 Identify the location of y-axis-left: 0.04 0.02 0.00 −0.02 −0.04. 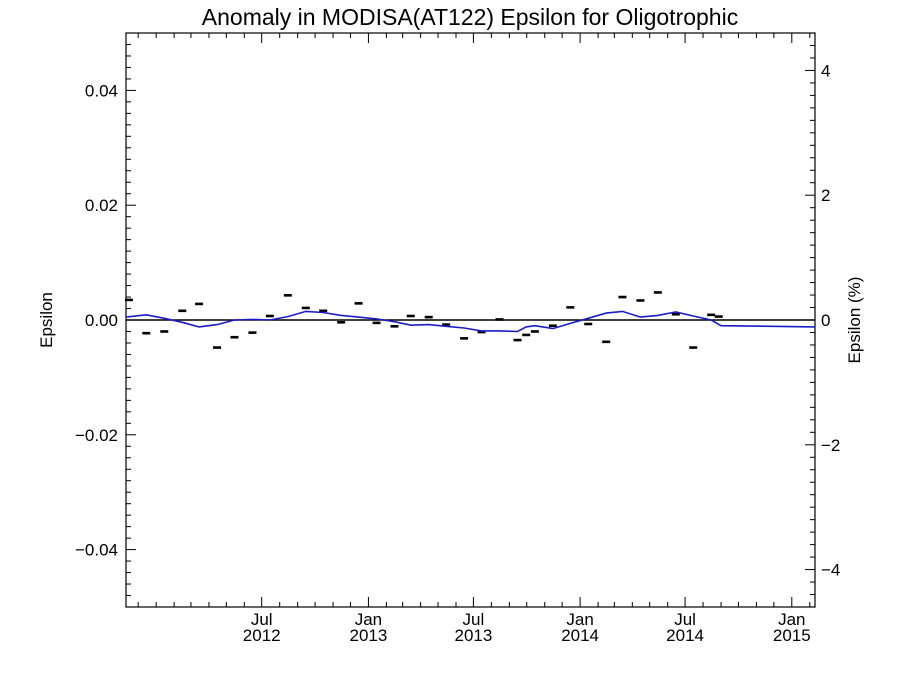
(105, 320).